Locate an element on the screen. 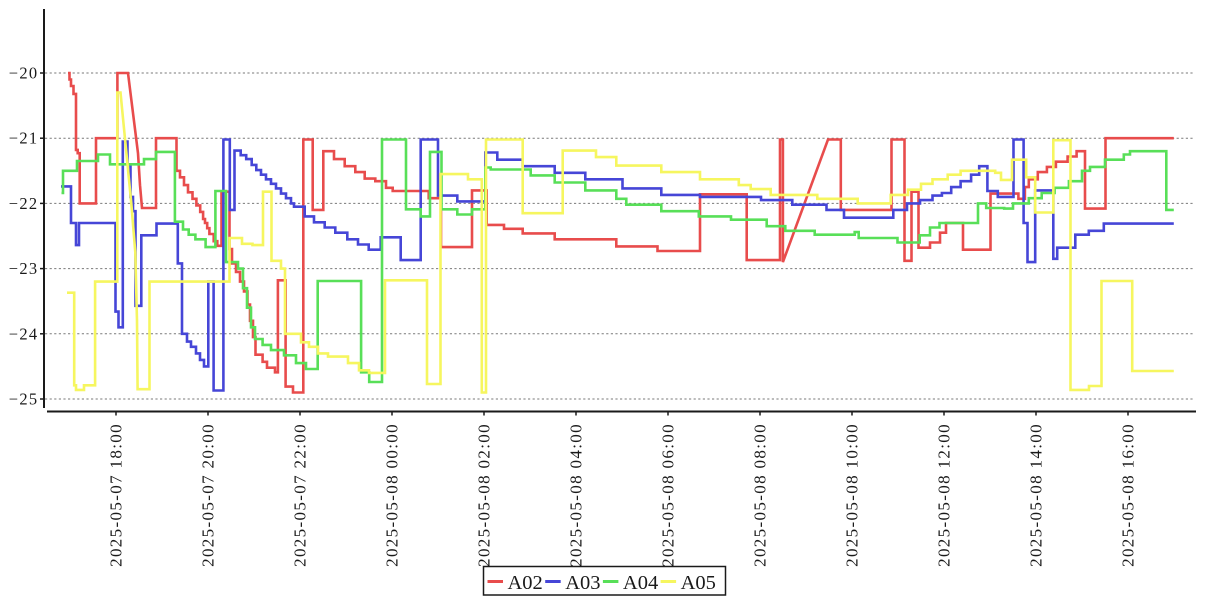  svg-text: A03 is located at coordinates (582, 583).